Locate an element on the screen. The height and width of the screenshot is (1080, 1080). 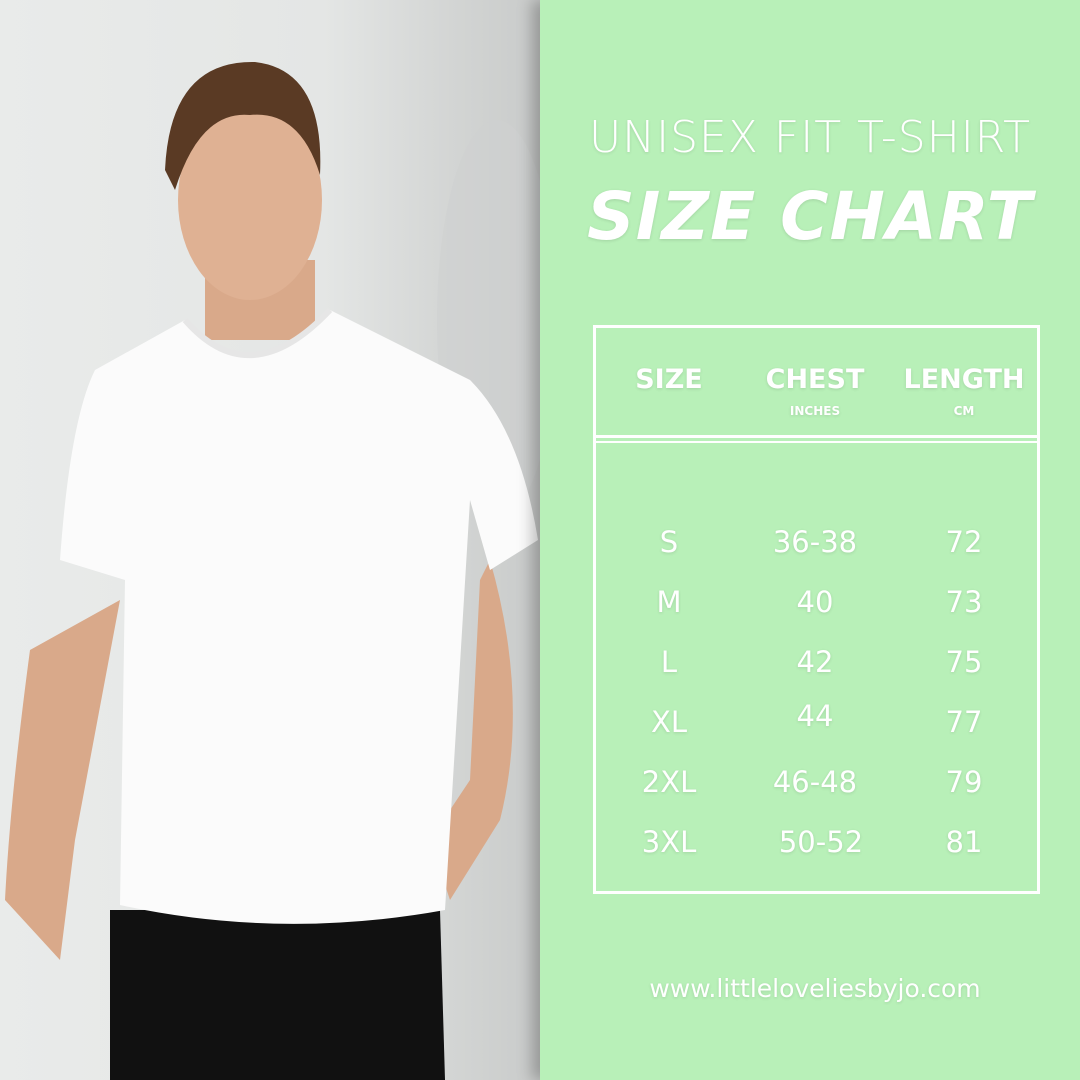
table-row: S 36-38 72 is located at coordinates (816, 555).